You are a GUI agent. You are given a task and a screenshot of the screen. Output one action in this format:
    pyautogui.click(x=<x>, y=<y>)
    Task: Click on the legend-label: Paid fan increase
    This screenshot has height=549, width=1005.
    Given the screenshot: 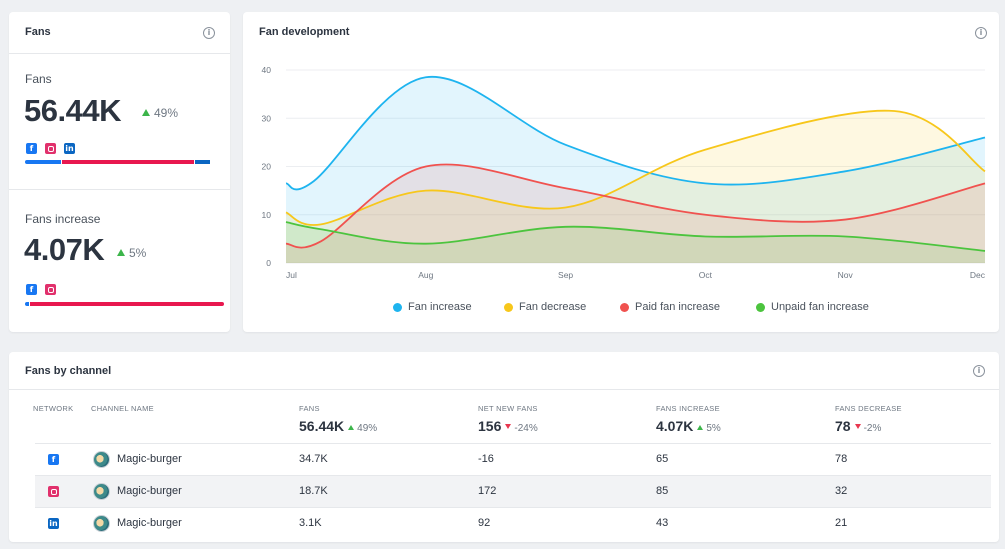 What is the action you would take?
    pyautogui.click(x=677, y=307)
    